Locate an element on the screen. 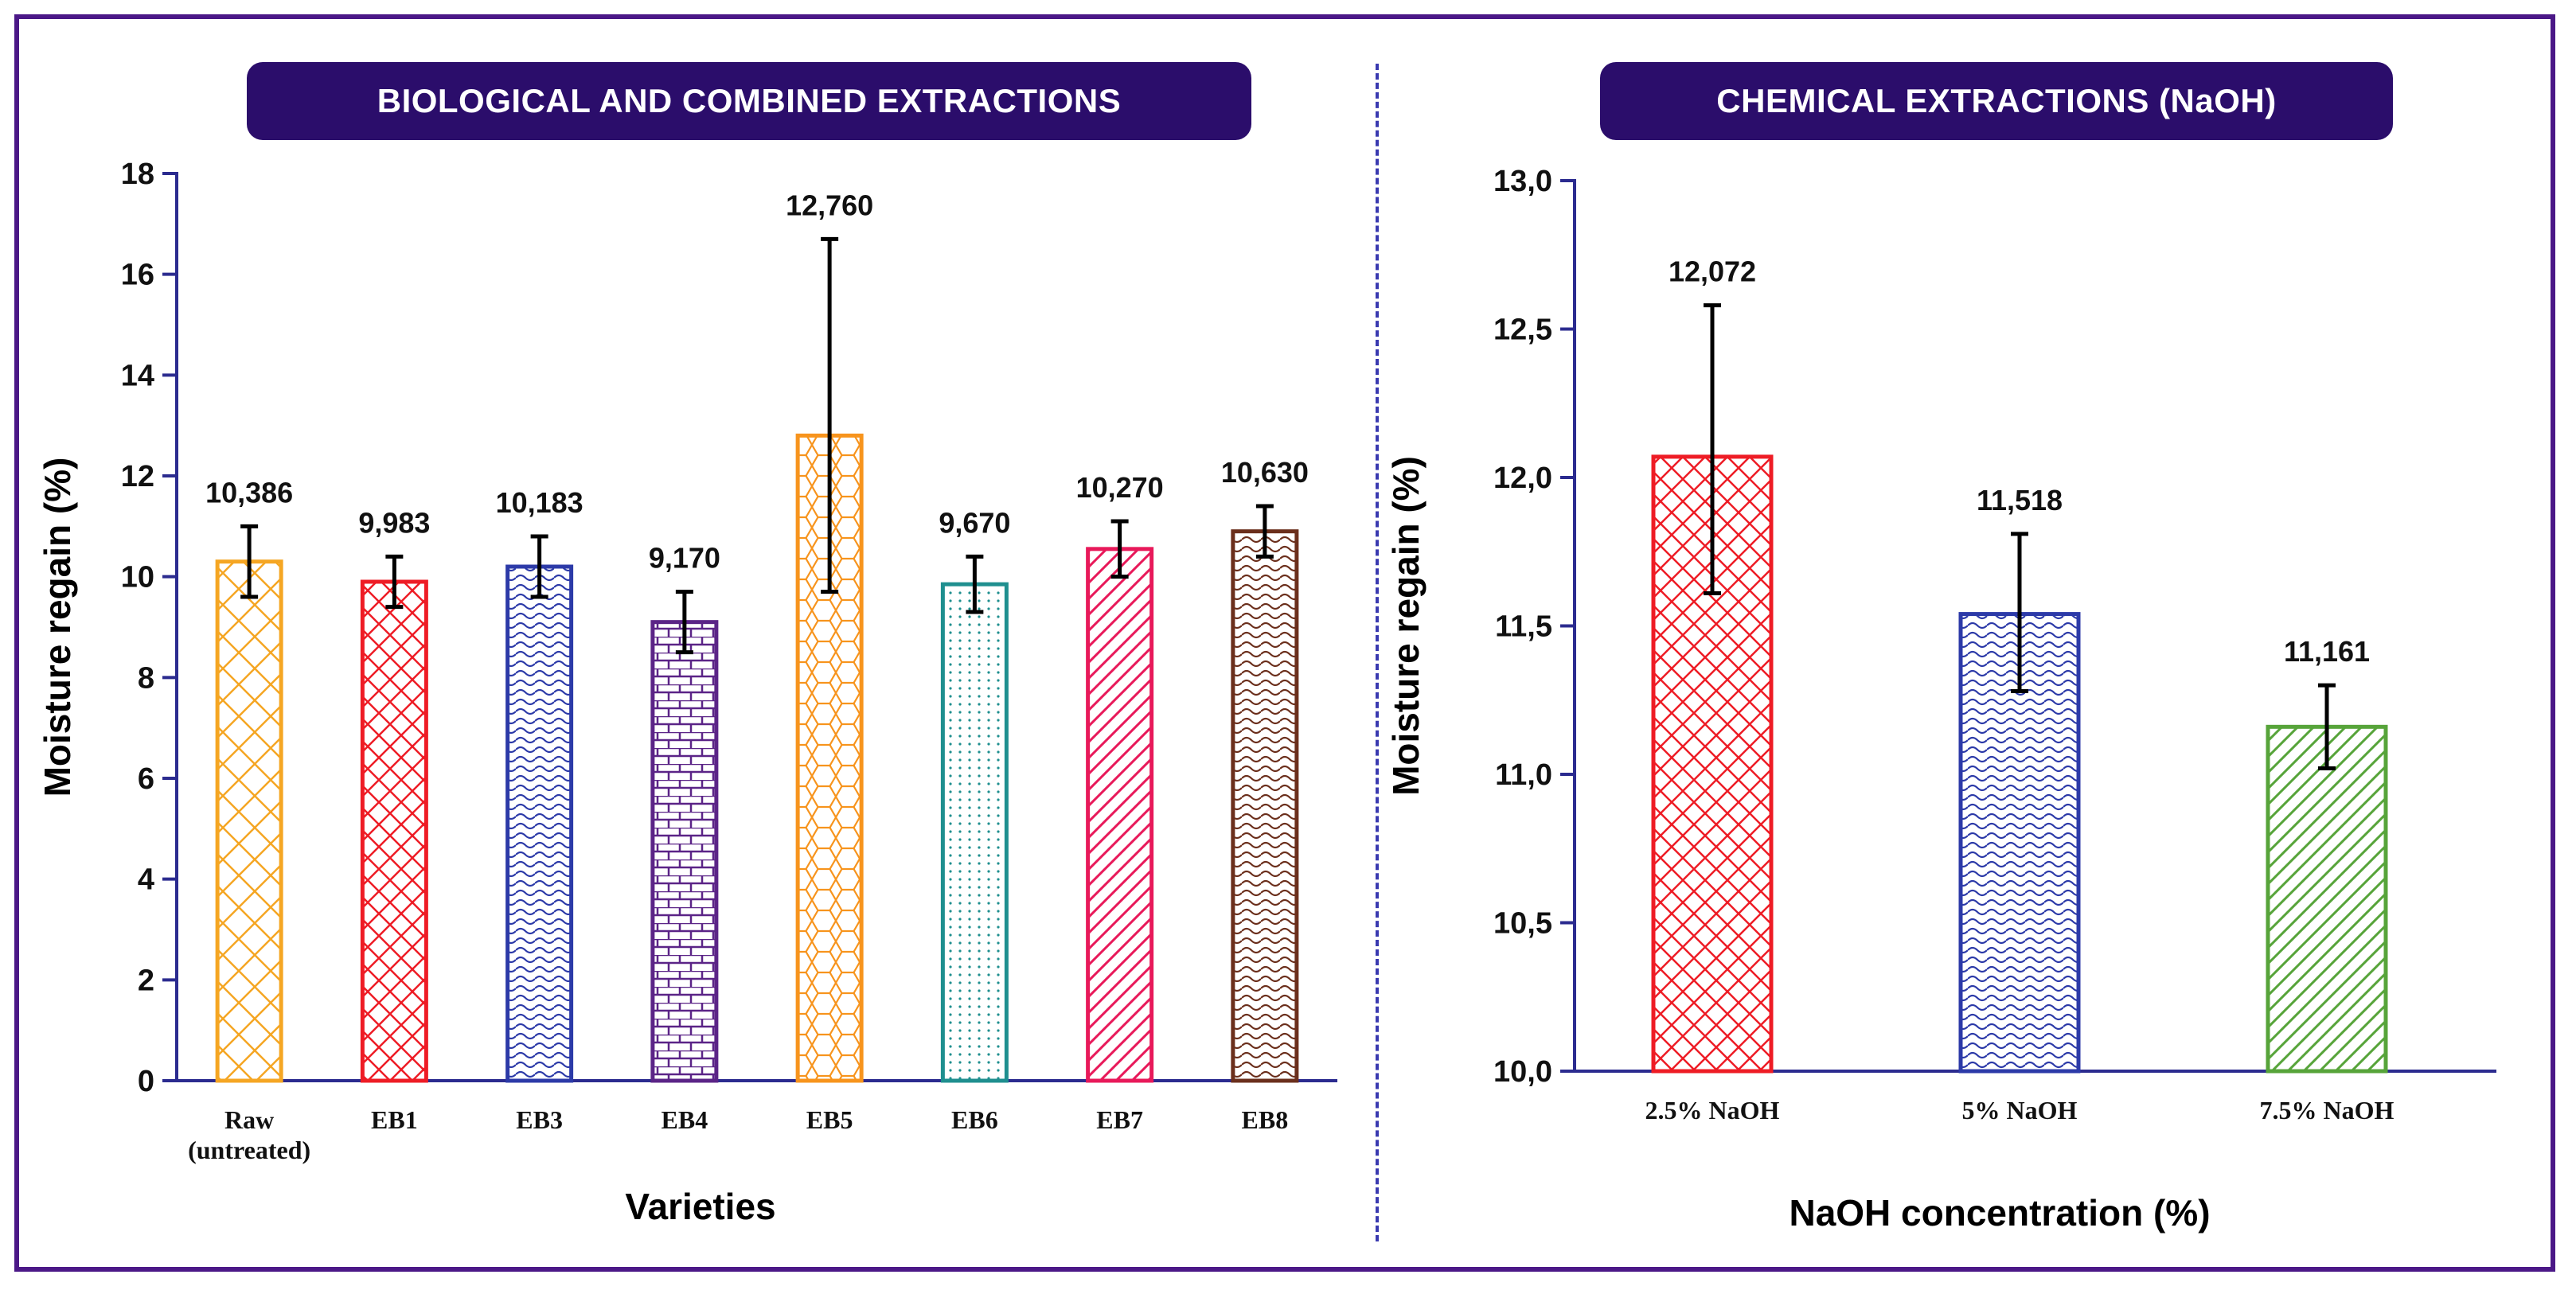  y-tick-label: 10,5 is located at coordinates (1522, 924).